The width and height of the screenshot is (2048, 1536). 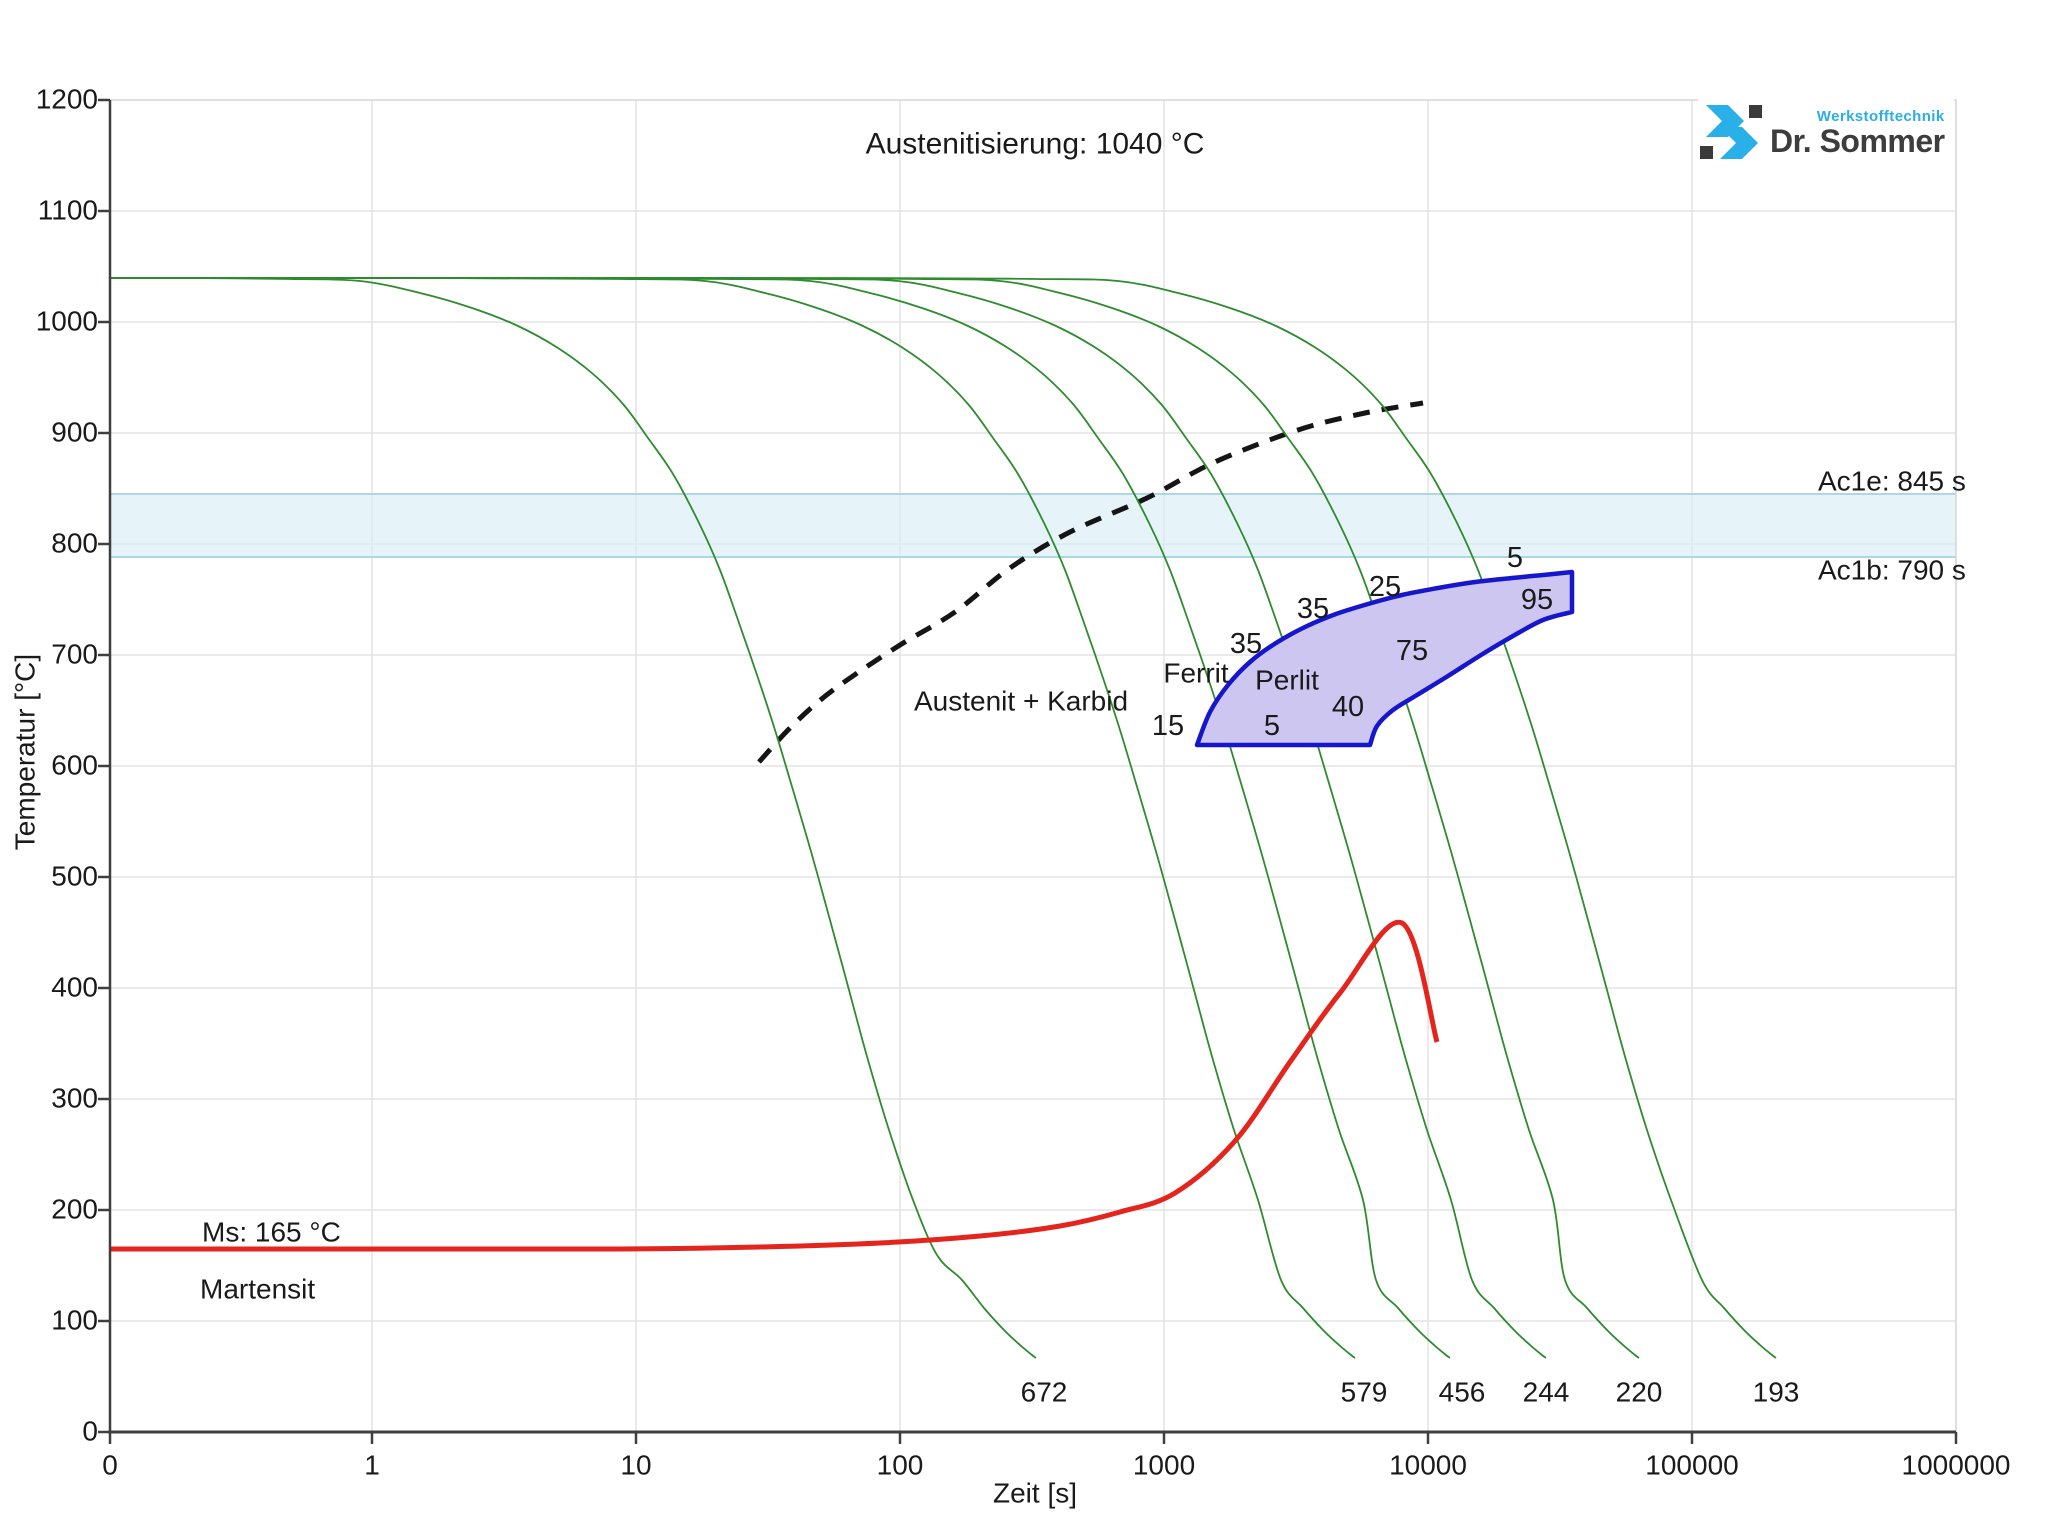 What do you see at coordinates (1639, 1392) in the screenshot?
I see `hardness-label: 220` at bounding box center [1639, 1392].